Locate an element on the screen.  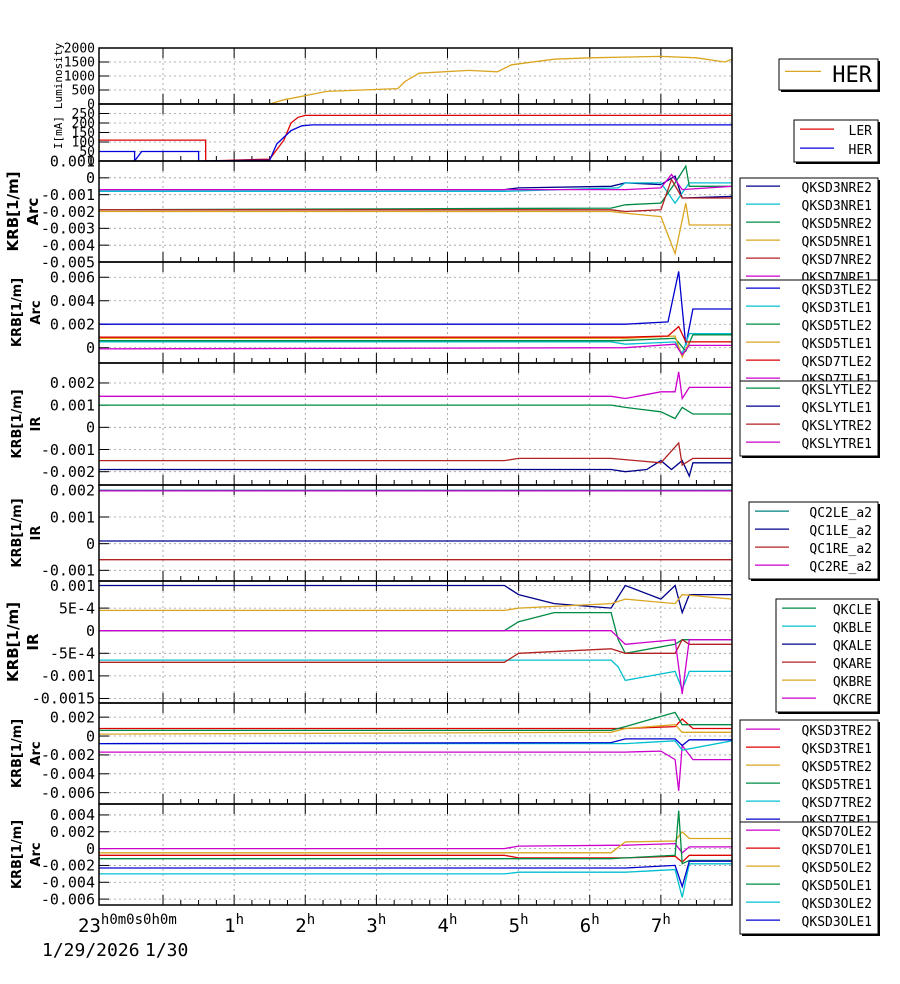
legend-p3: QKSLYTLE2 QKSLYTLE1 QKSLYTRE2 QKSLYTRE1 is located at coordinates (809, 419).